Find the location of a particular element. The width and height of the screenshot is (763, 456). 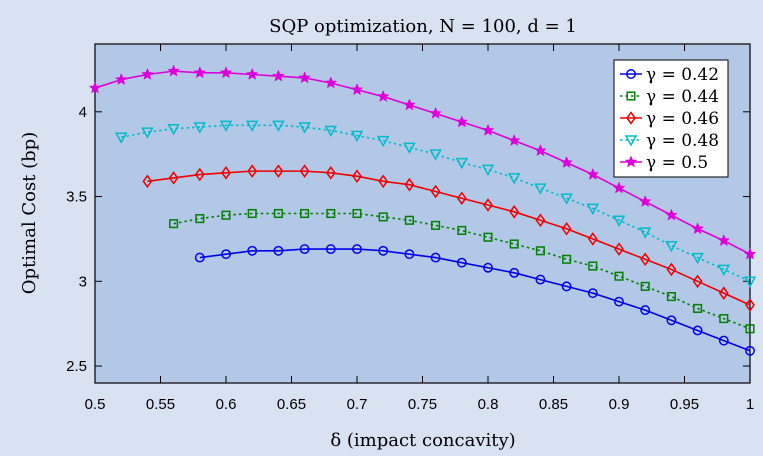

legend: γ = 0.42γ = 0.44γ = 0.46γ = 0.48γ = 0.5 is located at coordinates (671, 118).